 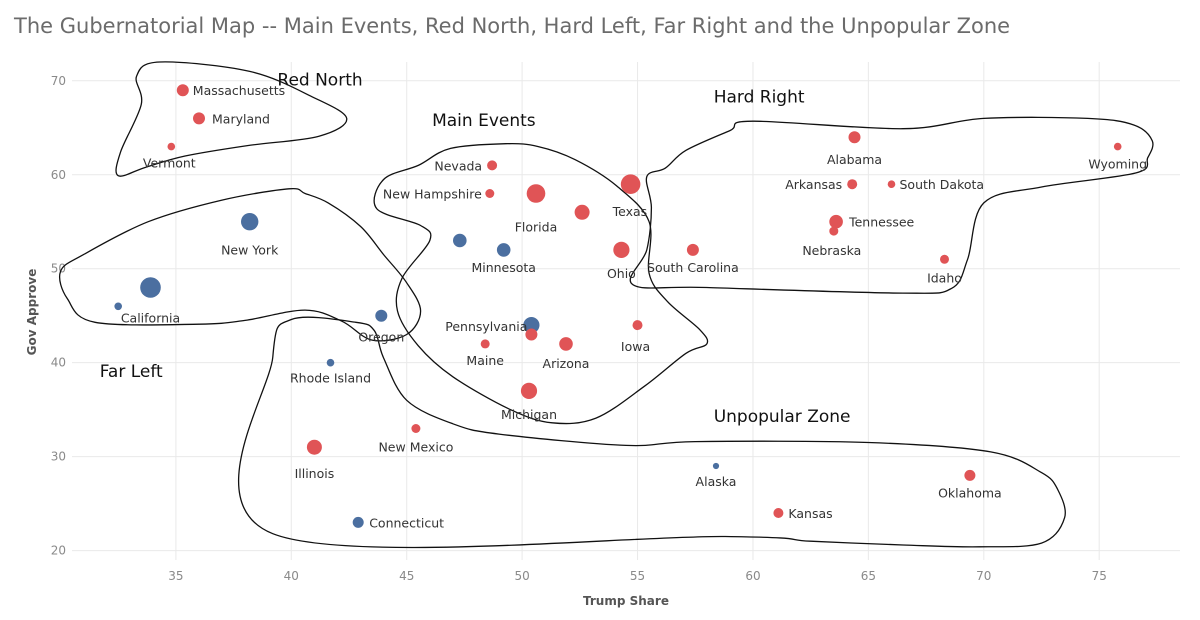 What do you see at coordinates (171, 146) in the screenshot?
I see `point-vermont` at bounding box center [171, 146].